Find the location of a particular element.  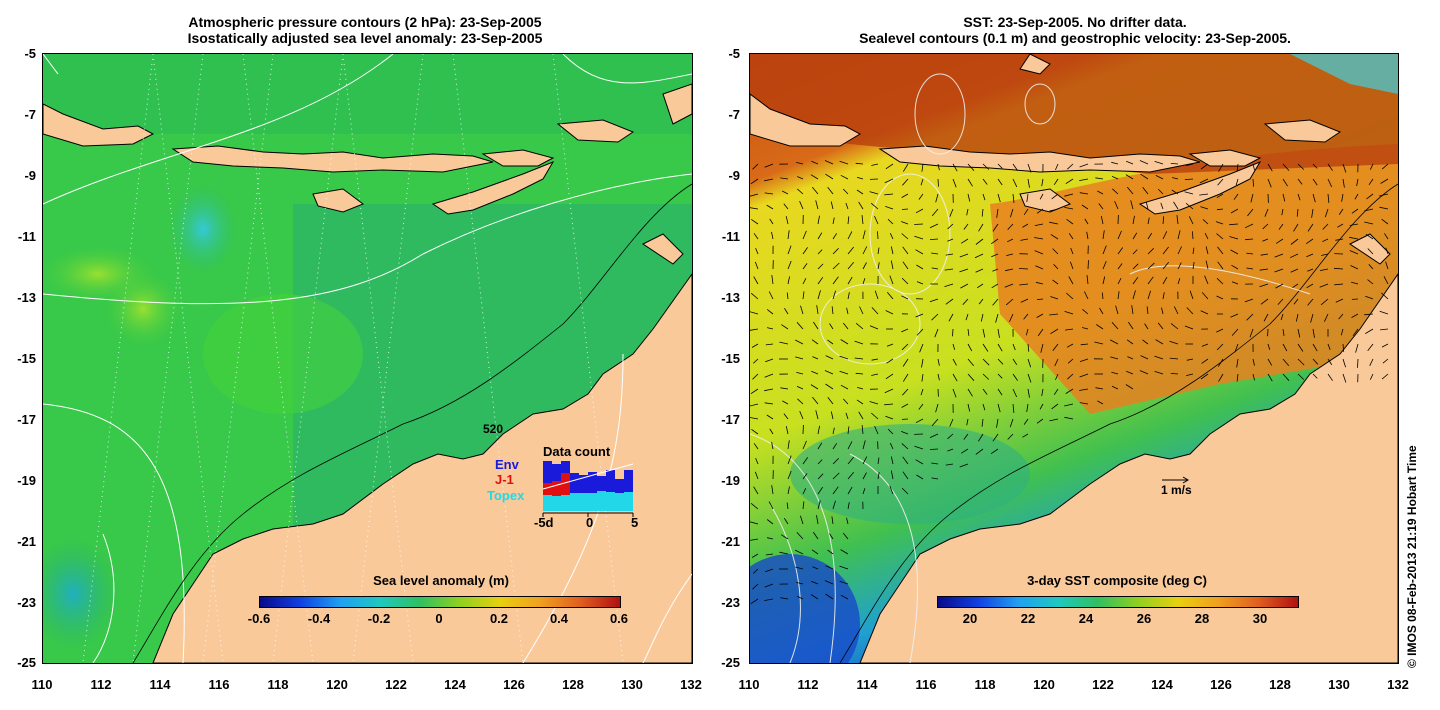

y-tick: -21 is located at coordinates (730, 541).